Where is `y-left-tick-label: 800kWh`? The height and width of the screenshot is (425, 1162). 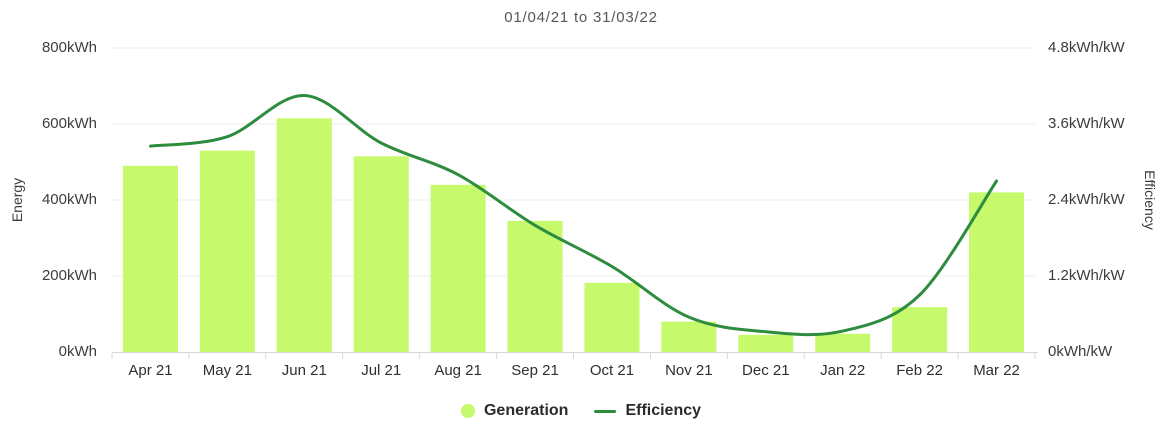 y-left-tick-label: 800kWh is located at coordinates (69, 47).